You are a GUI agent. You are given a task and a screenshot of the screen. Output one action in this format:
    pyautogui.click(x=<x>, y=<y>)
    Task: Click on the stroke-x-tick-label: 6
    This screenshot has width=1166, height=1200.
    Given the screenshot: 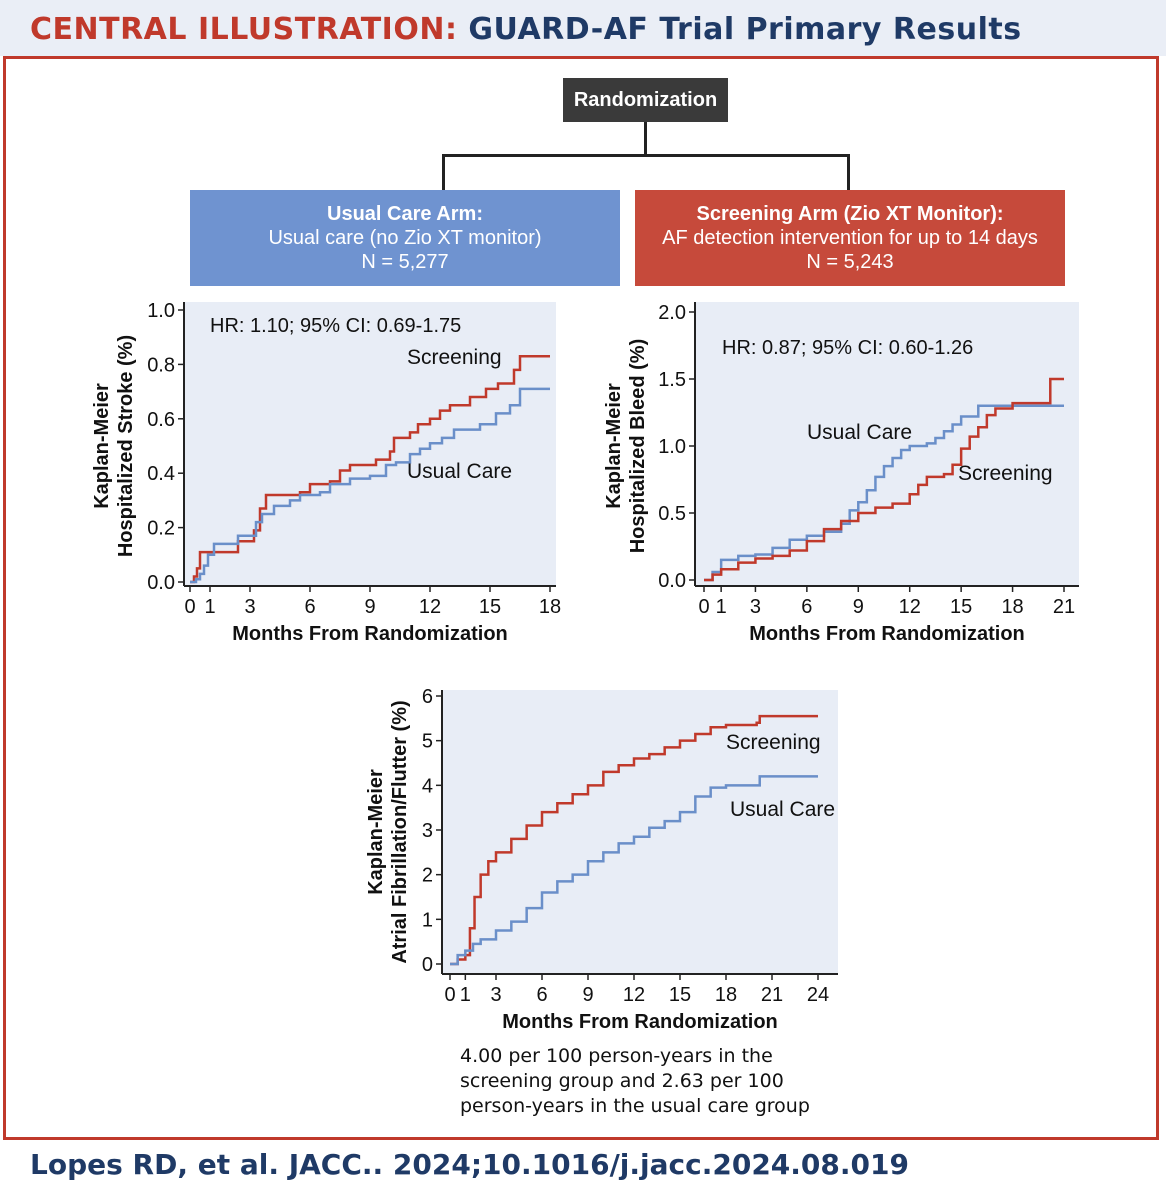 What is the action you would take?
    pyautogui.click(x=309, y=607)
    